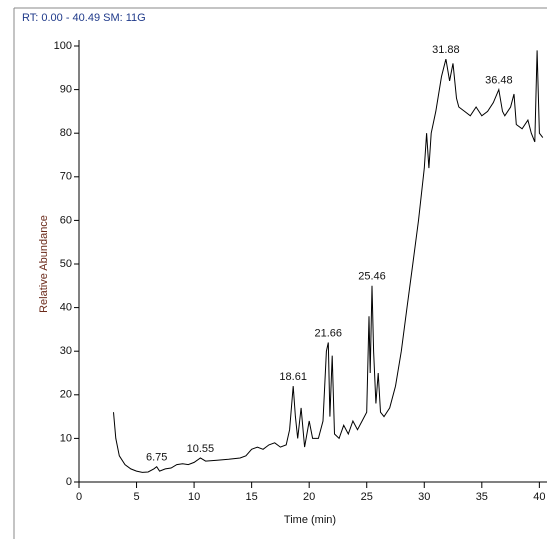 The image size is (547, 539). Describe the element at coordinates (84, 18) in the screenshot. I see `header: RT: 0.00 - 40.49 SM: 11G` at that location.